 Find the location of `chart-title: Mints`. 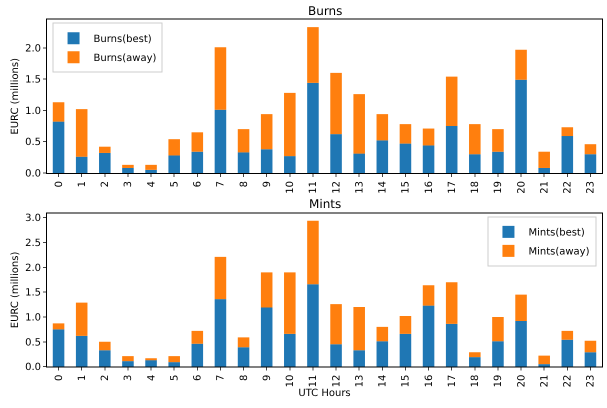

chart-title: Mints is located at coordinates (325, 204).